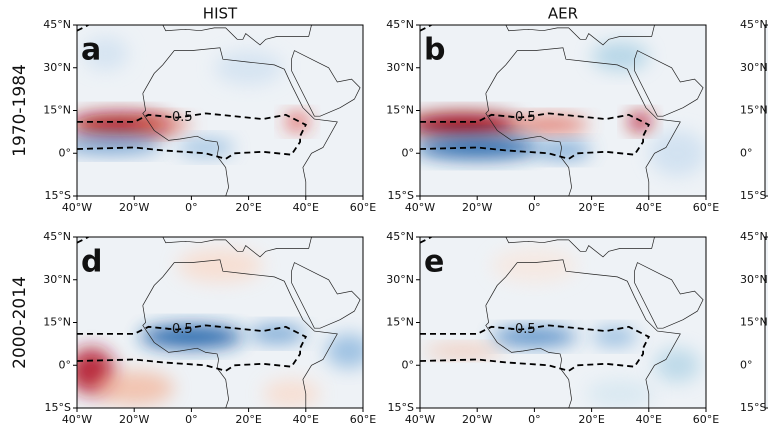 The width and height of the screenshot is (768, 436). Describe the element at coordinates (563, 14) in the screenshot. I see `column-title: AER` at that location.